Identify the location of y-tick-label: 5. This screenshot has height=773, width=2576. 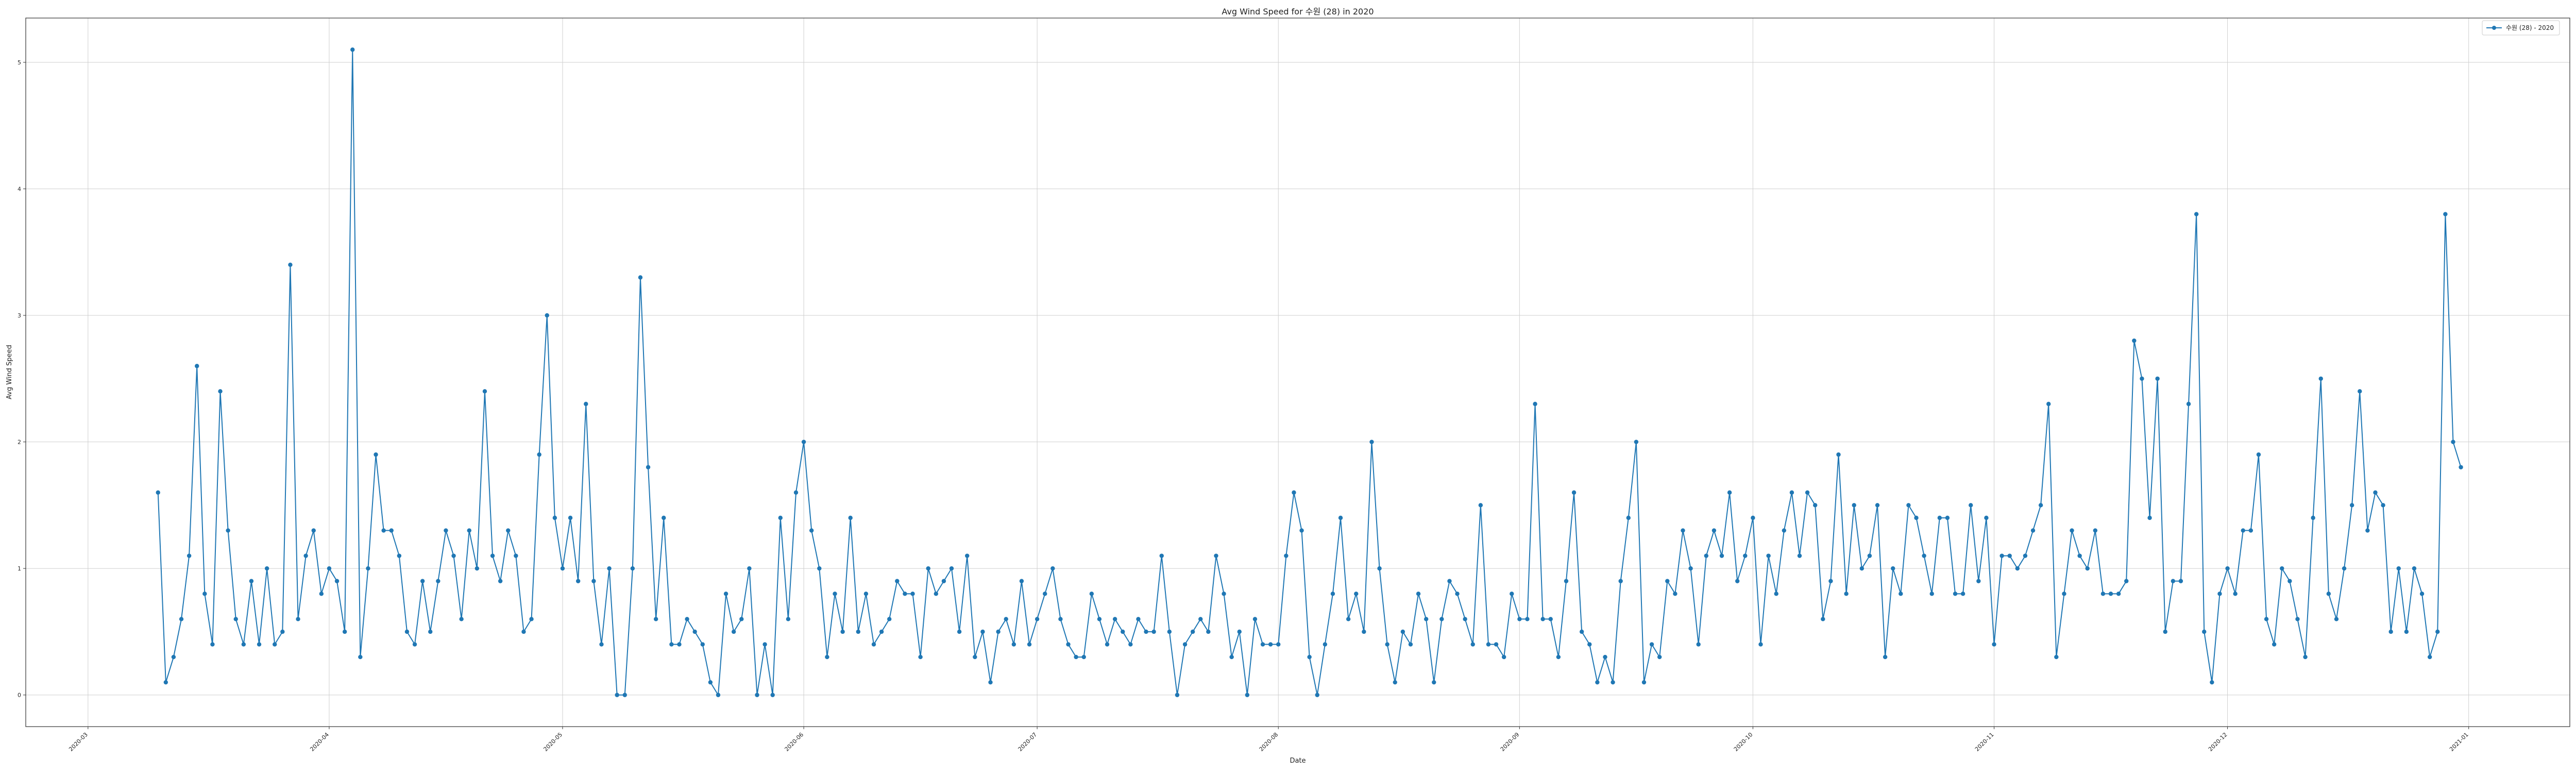
(19, 62).